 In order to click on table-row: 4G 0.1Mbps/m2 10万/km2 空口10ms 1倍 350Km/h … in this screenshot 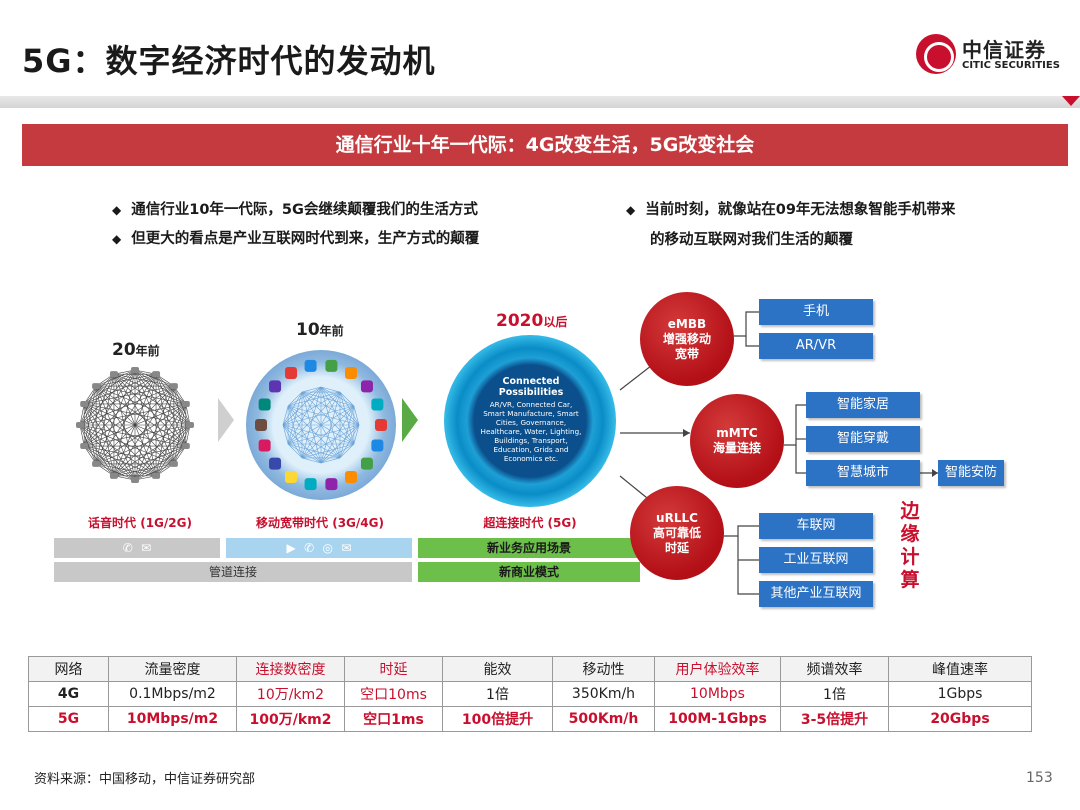, I will do `click(530, 694)`.